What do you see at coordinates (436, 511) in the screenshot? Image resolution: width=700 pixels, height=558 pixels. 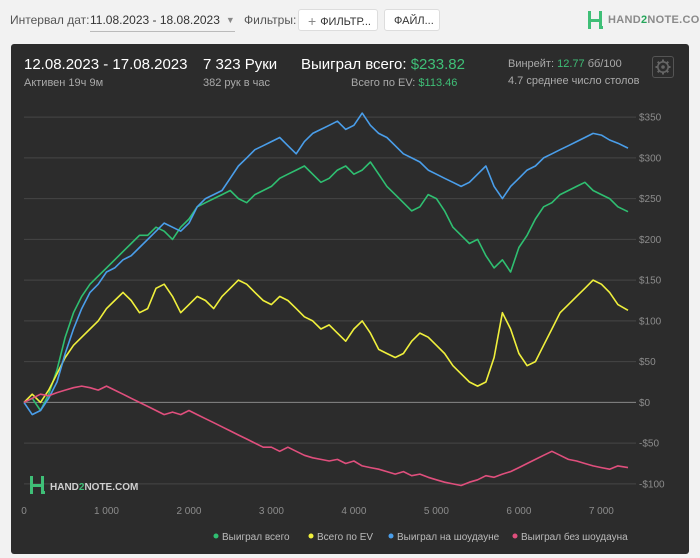 I see `x-tick-label: 5 000` at bounding box center [436, 511].